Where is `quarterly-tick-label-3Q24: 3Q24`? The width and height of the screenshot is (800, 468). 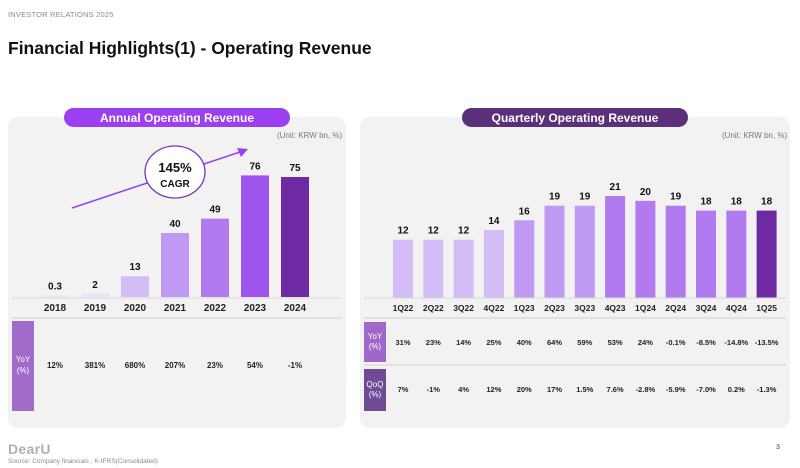
quarterly-tick-label-3Q24: 3Q24 is located at coordinates (706, 308).